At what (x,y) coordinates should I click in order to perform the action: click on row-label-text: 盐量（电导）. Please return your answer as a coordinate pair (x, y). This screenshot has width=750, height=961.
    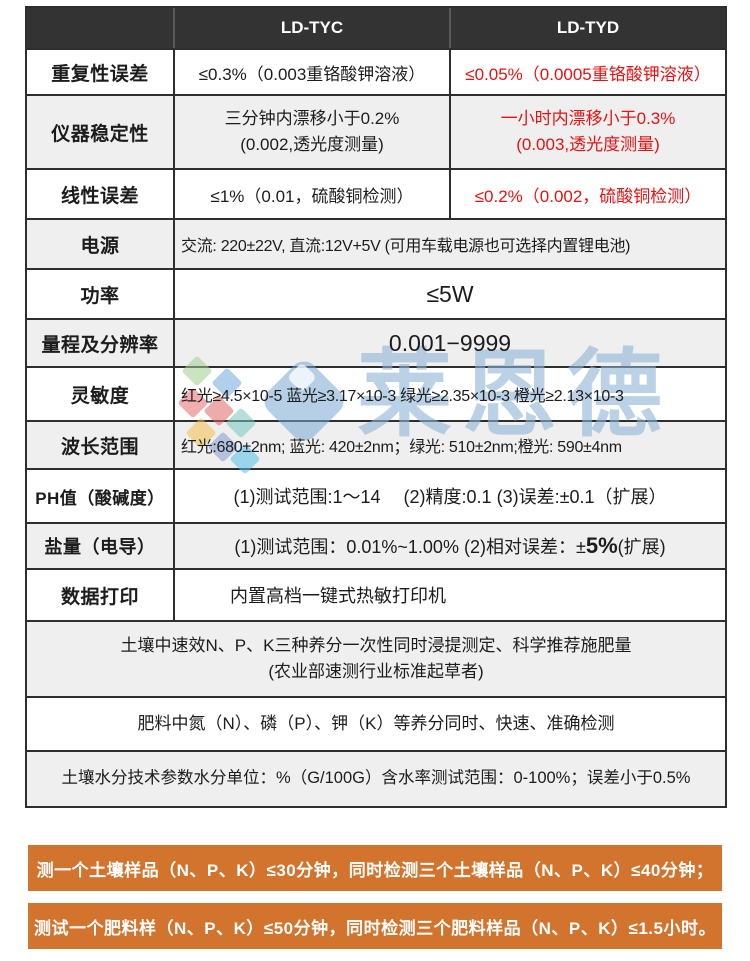
    Looking at the image, I should click on (100, 547).